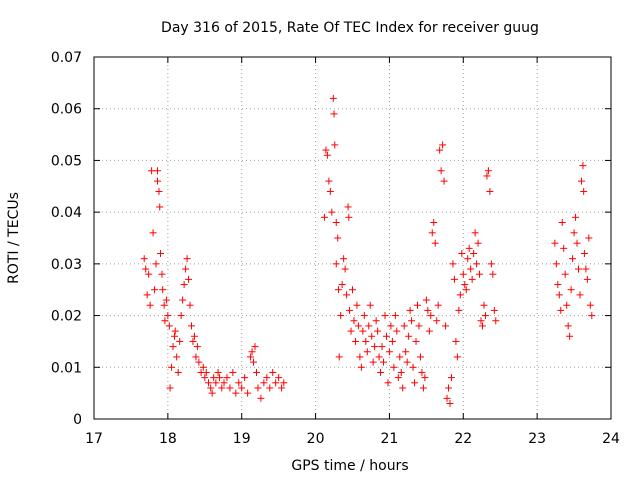 The image size is (640, 480). What do you see at coordinates (66, 58) in the screenshot?
I see `y-tick-label: 0.07` at bounding box center [66, 58].